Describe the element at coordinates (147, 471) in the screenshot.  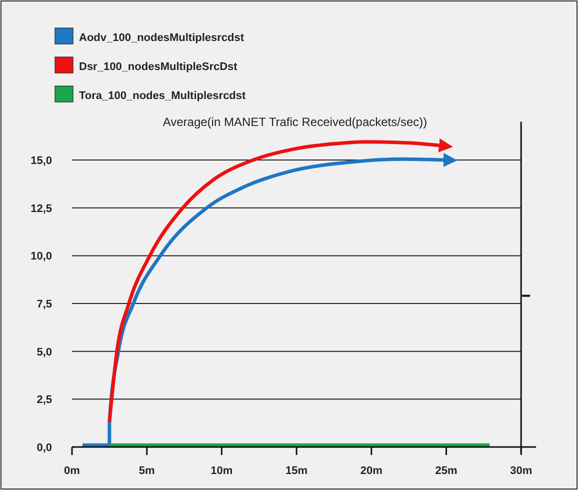
I see `x-tick-label: 5m` at that location.